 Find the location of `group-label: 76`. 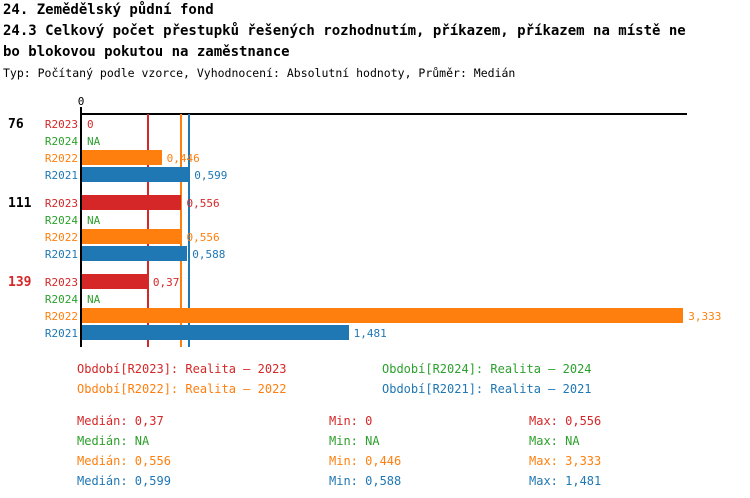

group-label: 76 is located at coordinates (16, 124).